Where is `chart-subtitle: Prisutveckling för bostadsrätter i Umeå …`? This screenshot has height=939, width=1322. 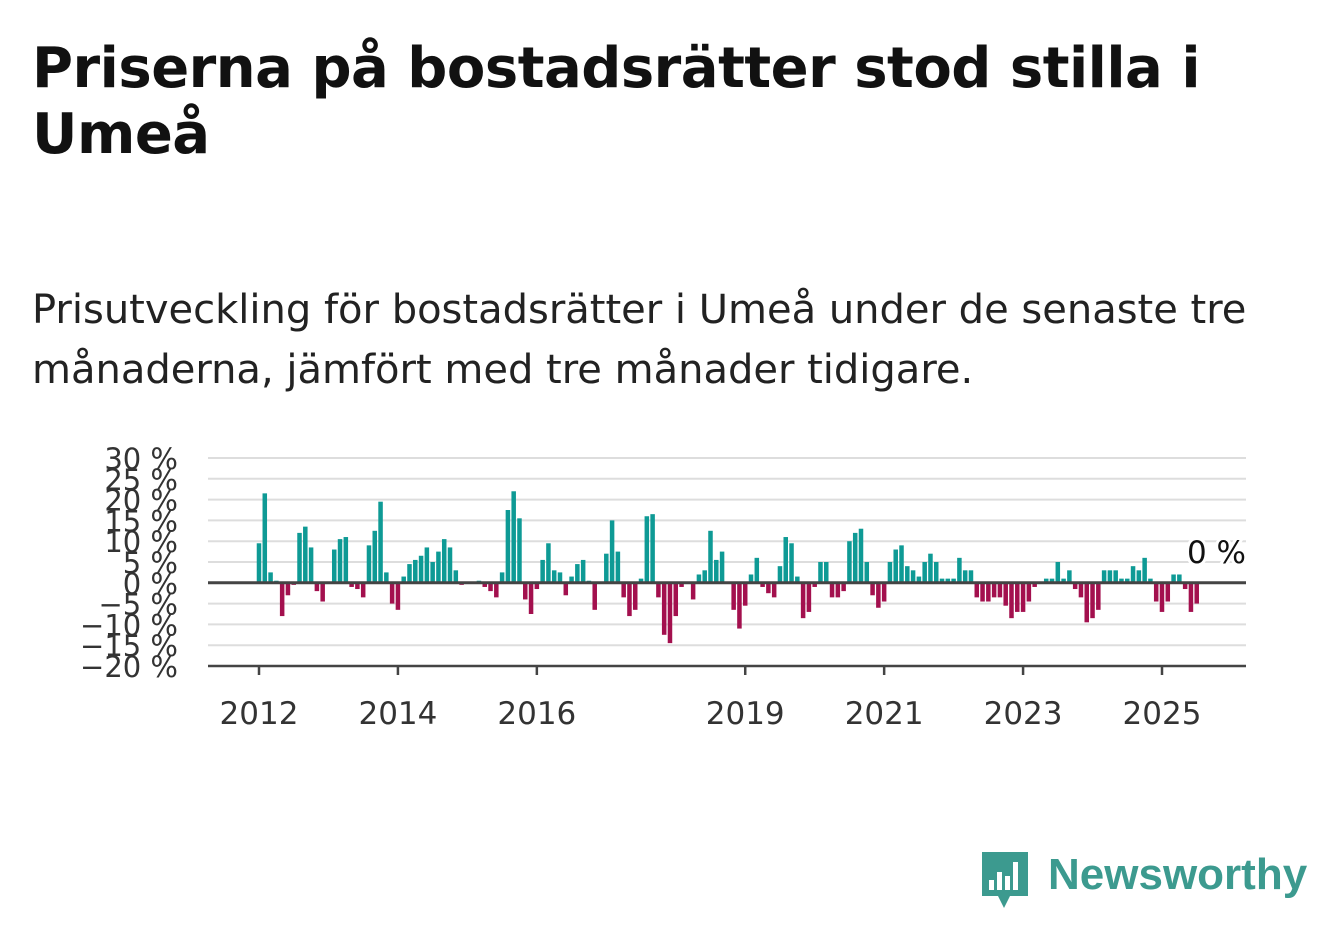
chart-subtitle: Prisutveckling för bostadsrätter i Umeå … is located at coordinates (639, 340).